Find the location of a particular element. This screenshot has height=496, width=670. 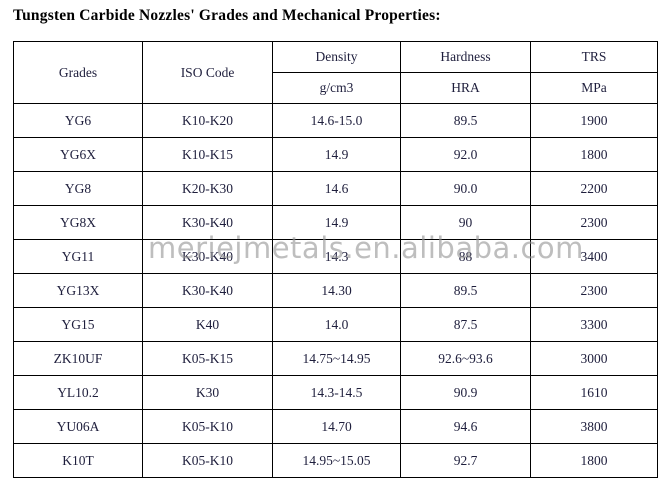

cell-density: 14.95~15.05 is located at coordinates (336, 460).